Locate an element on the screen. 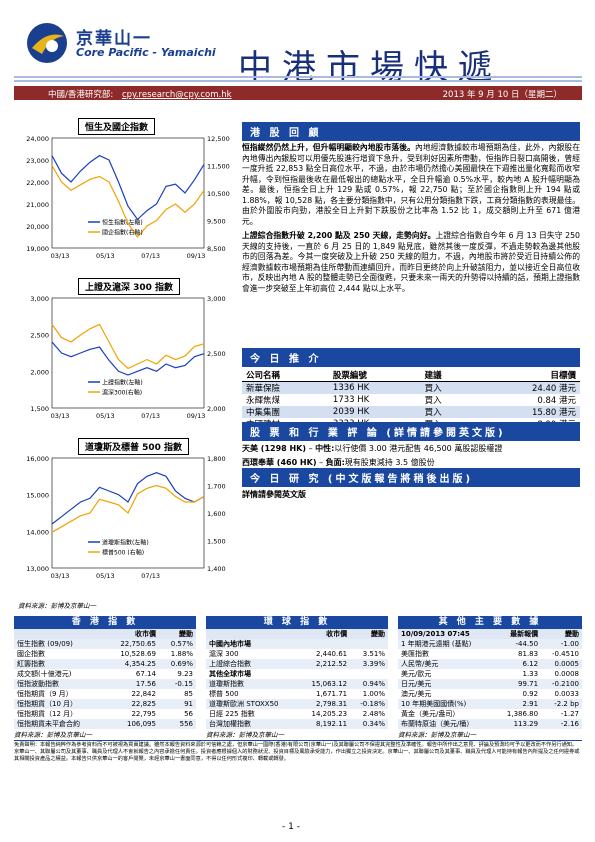 This screenshot has width=595, height=842. research-note: 詳情請參閱英文版 is located at coordinates (274, 494).